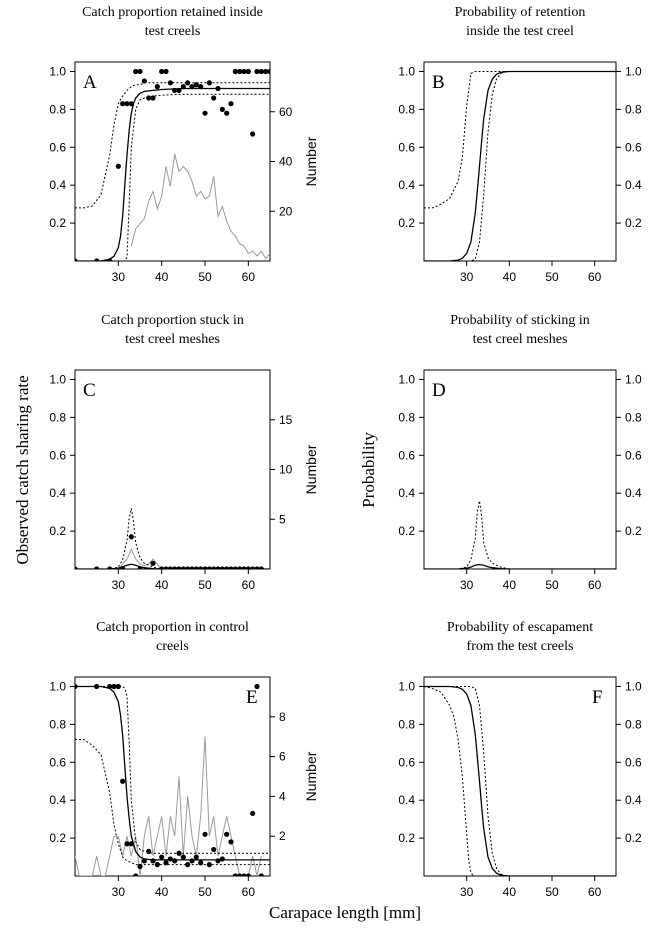 The height and width of the screenshot is (929, 651). I want to click on y-tick-label: 0.4, so click(57, 493).